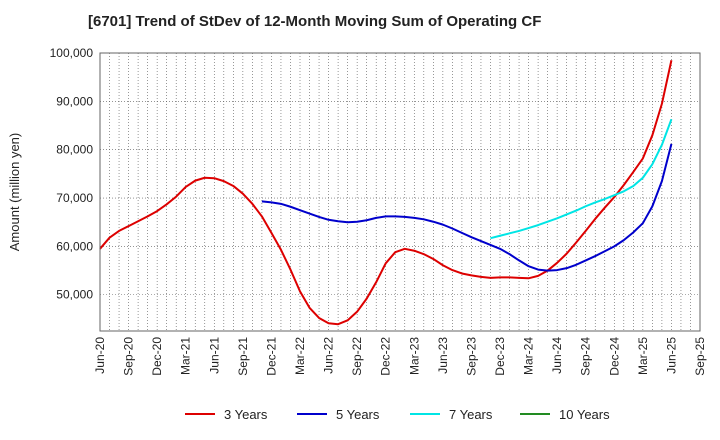  What do you see at coordinates (329, 355) in the screenshot?
I see `x-tick-label: Jun-22` at bounding box center [329, 355].